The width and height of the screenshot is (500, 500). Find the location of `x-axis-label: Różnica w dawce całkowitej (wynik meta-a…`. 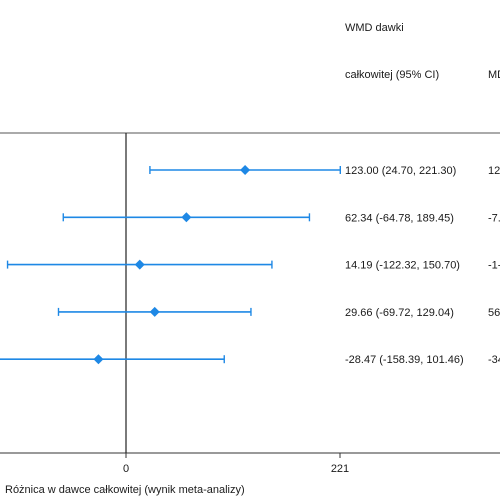

x-axis-label: Różnica w dawce całkowitej (wynik meta-a… is located at coordinates (125, 490).